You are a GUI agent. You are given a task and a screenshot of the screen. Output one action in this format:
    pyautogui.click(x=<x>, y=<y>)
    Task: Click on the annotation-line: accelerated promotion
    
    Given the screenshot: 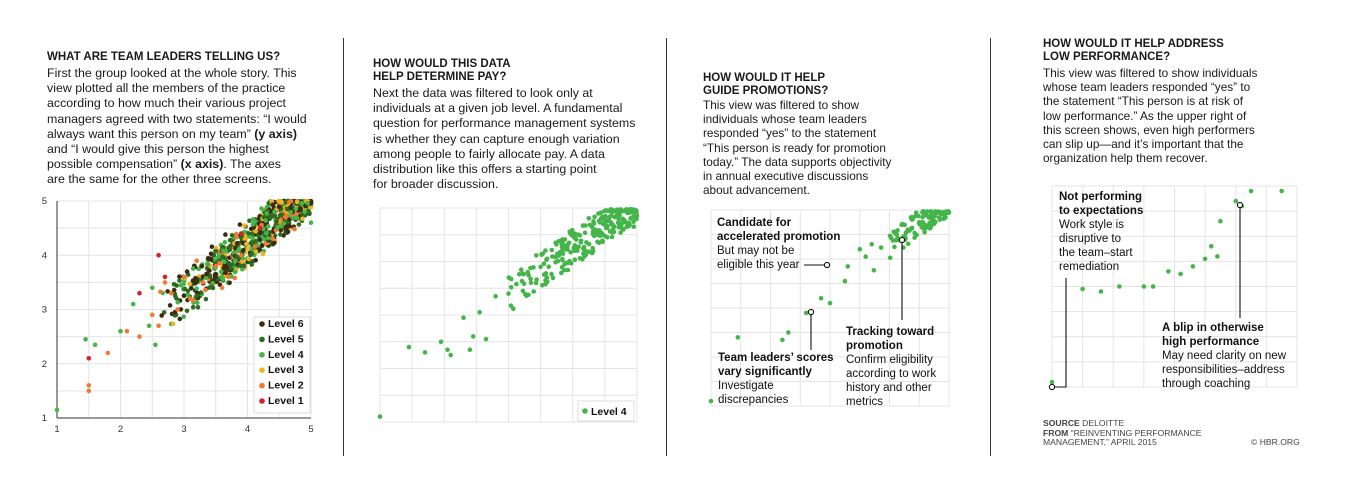 What is the action you would take?
    pyautogui.click(x=778, y=237)
    